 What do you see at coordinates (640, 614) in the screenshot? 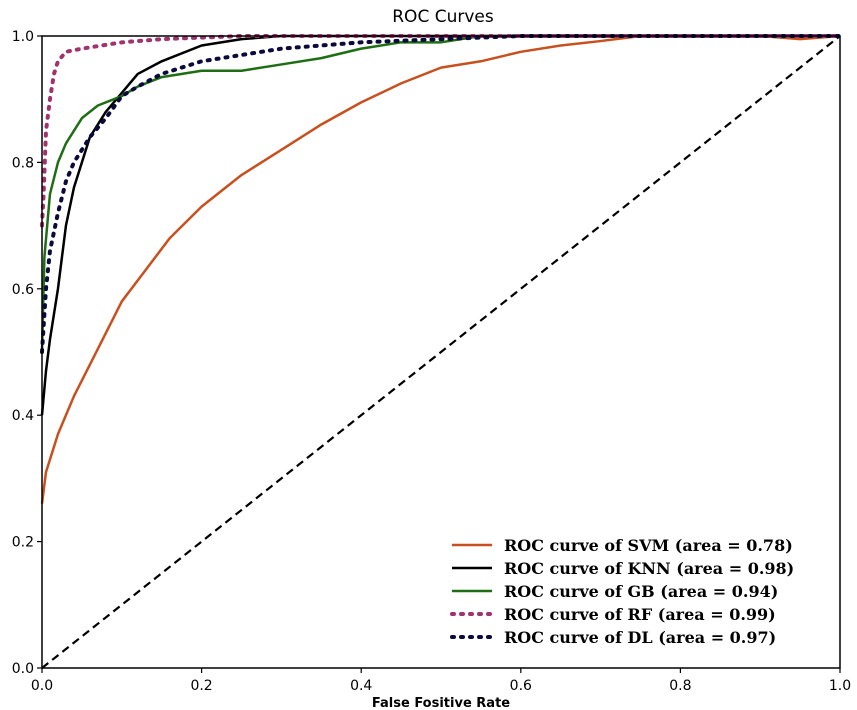
I see `legend-label-roc-curve-of-rf: ROC curve of RF (area = 0.99)` at bounding box center [640, 614].